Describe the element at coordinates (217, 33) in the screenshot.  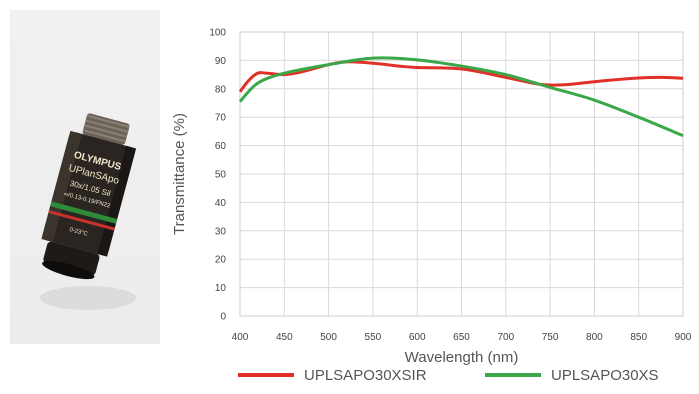
I see `y-tick-label: 100` at that location.